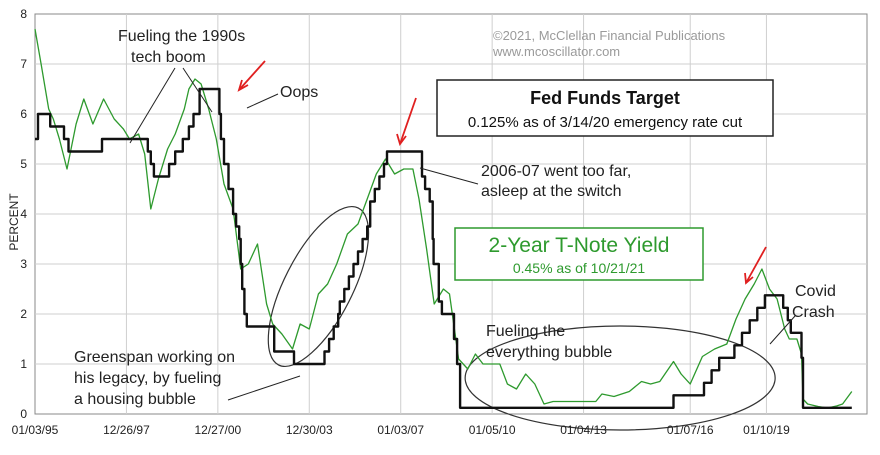 Image resolution: width=880 pixels, height=455 pixels. I want to click on pointer-too-far, so click(449, 176).